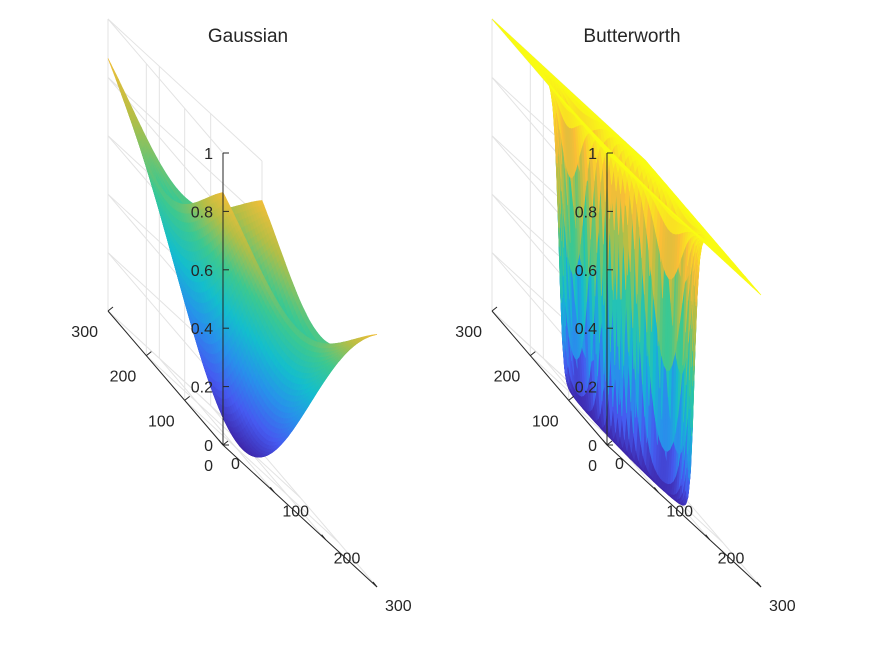 The height and width of the screenshot is (656, 875). Describe the element at coordinates (295, 511) in the screenshot. I see `x-tick-label: 100` at that location.